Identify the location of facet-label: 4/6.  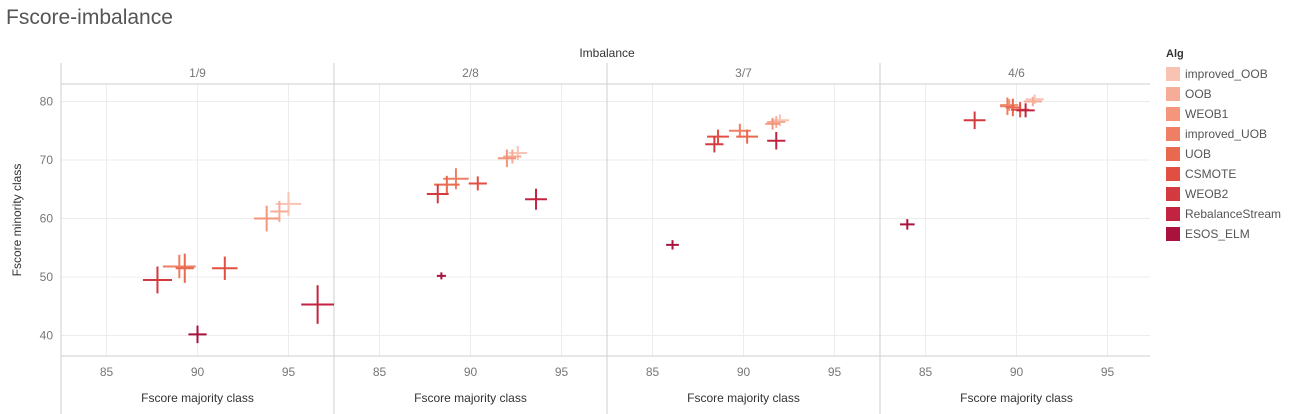
(1016, 73).